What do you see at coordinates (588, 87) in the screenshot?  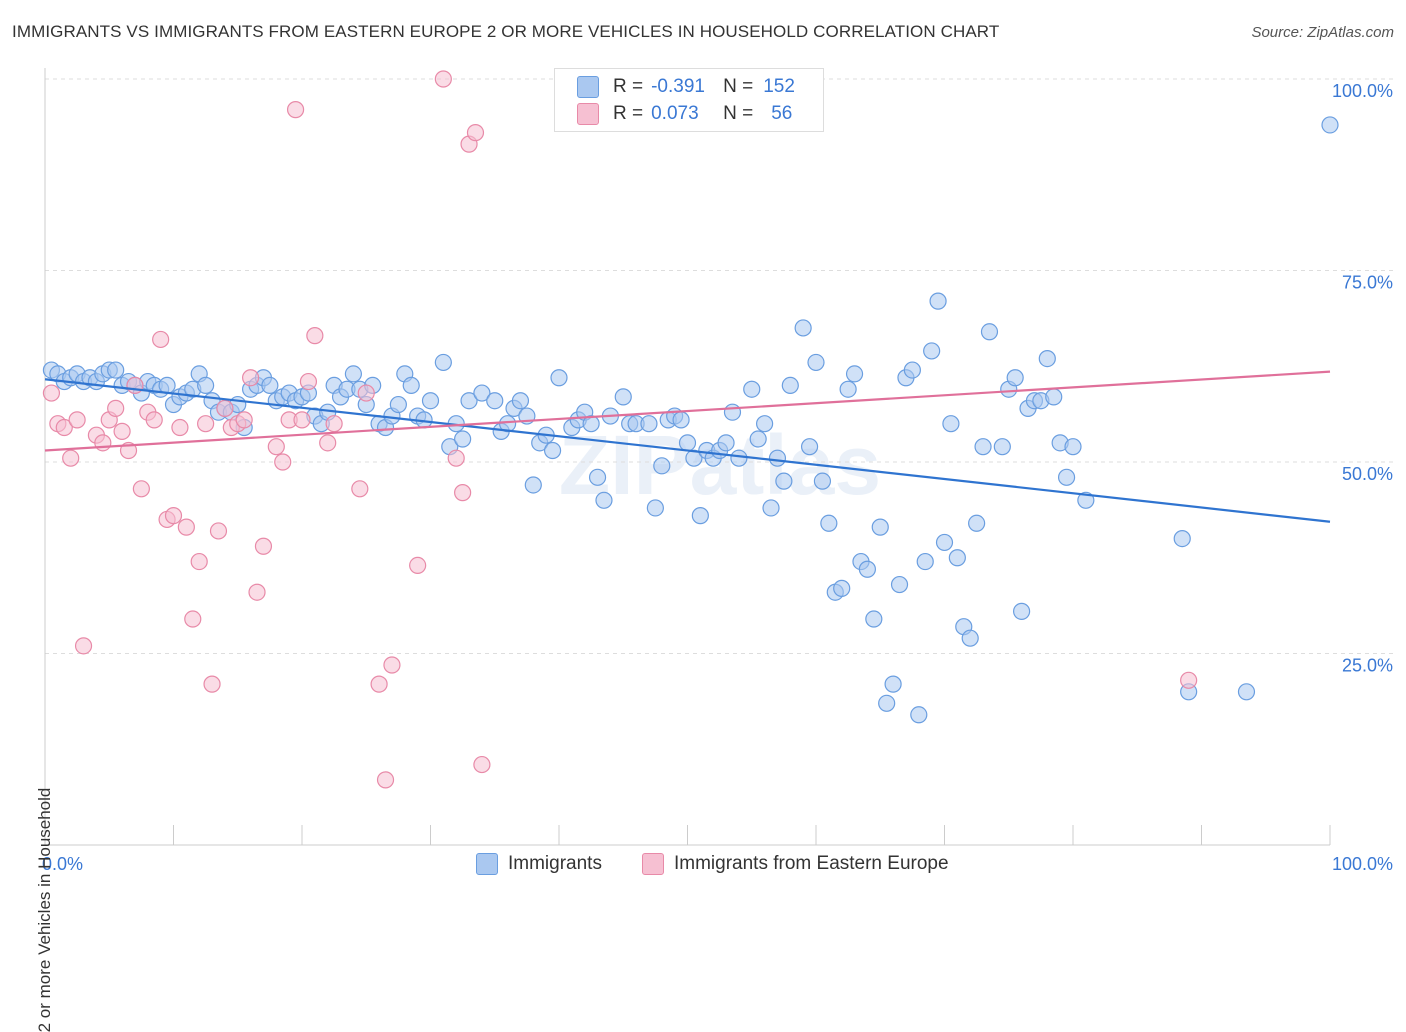 I see `legend-swatch-blue` at bounding box center [588, 87].